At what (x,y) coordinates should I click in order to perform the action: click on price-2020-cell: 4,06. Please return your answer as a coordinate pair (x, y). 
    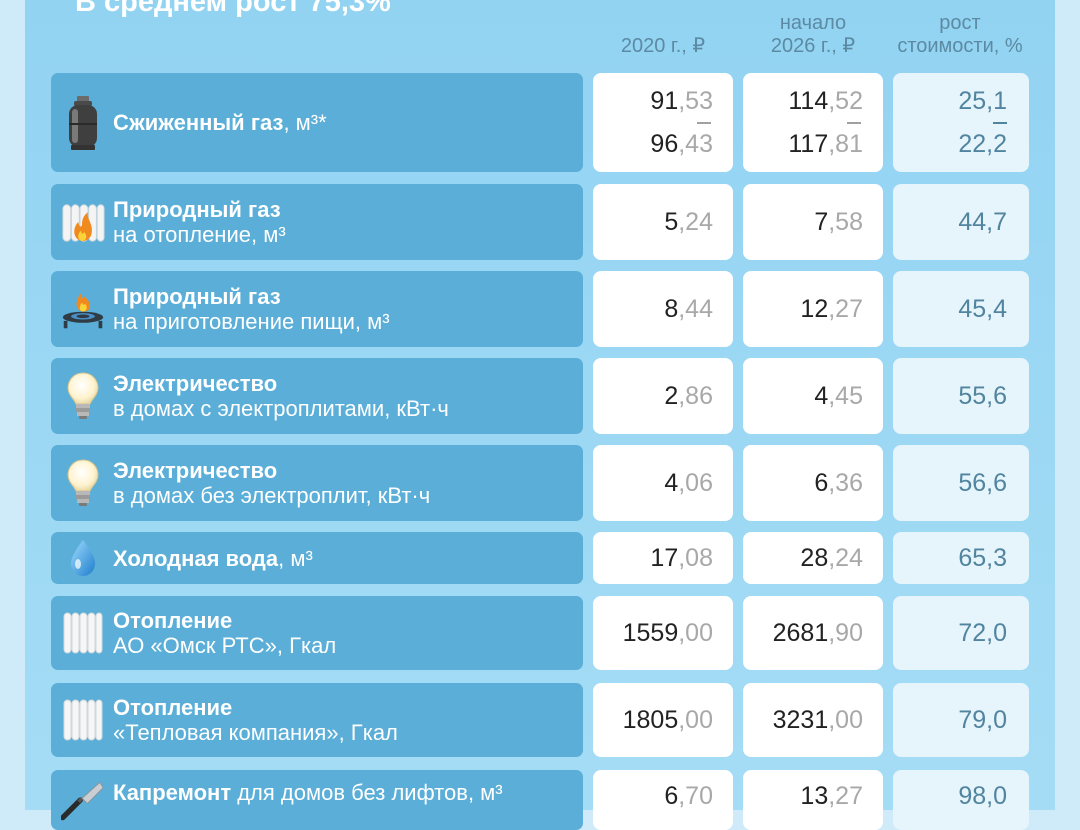
    Looking at the image, I should click on (663, 483).